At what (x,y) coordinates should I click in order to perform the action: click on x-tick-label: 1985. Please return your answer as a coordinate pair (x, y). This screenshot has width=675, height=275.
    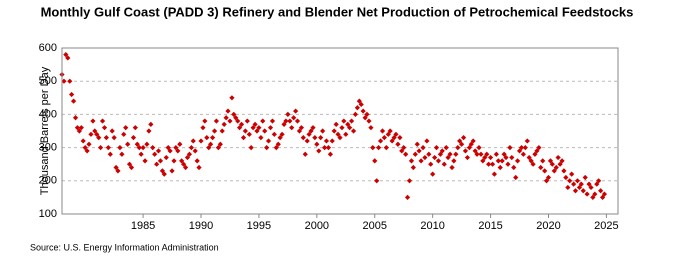
    Looking at the image, I should click on (143, 226).